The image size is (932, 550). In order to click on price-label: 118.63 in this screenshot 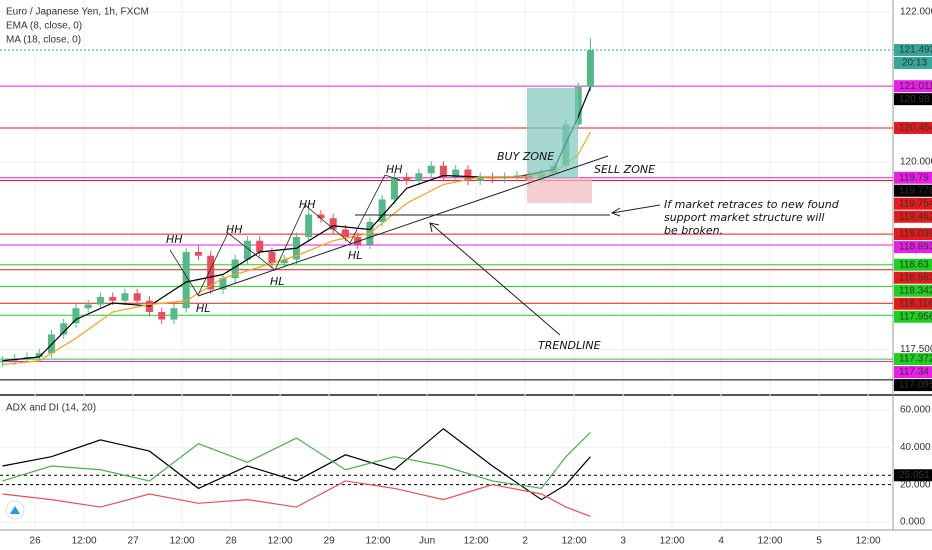, I will do `click(914, 264)`.